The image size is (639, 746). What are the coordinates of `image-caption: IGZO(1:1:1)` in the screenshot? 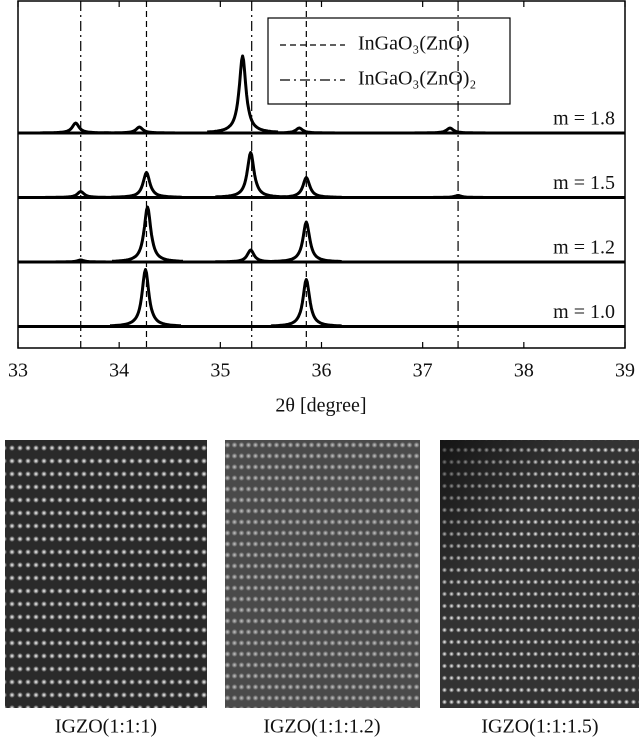 It's located at (106, 727).